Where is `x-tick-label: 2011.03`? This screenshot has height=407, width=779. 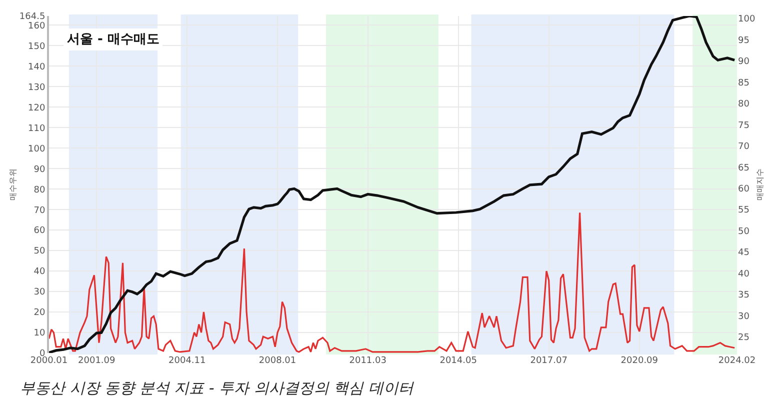
x-tick-label: 2011.03 is located at coordinates (367, 361).